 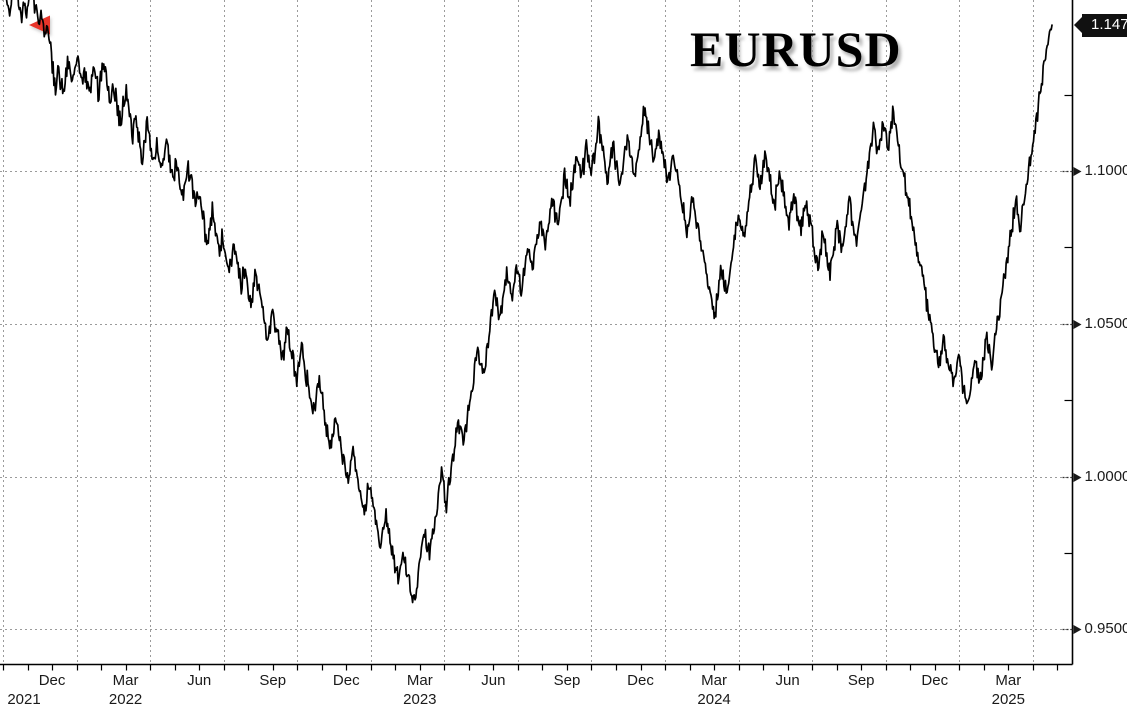 I want to click on x-axis-year-label: 2025, so click(x=1008, y=699).